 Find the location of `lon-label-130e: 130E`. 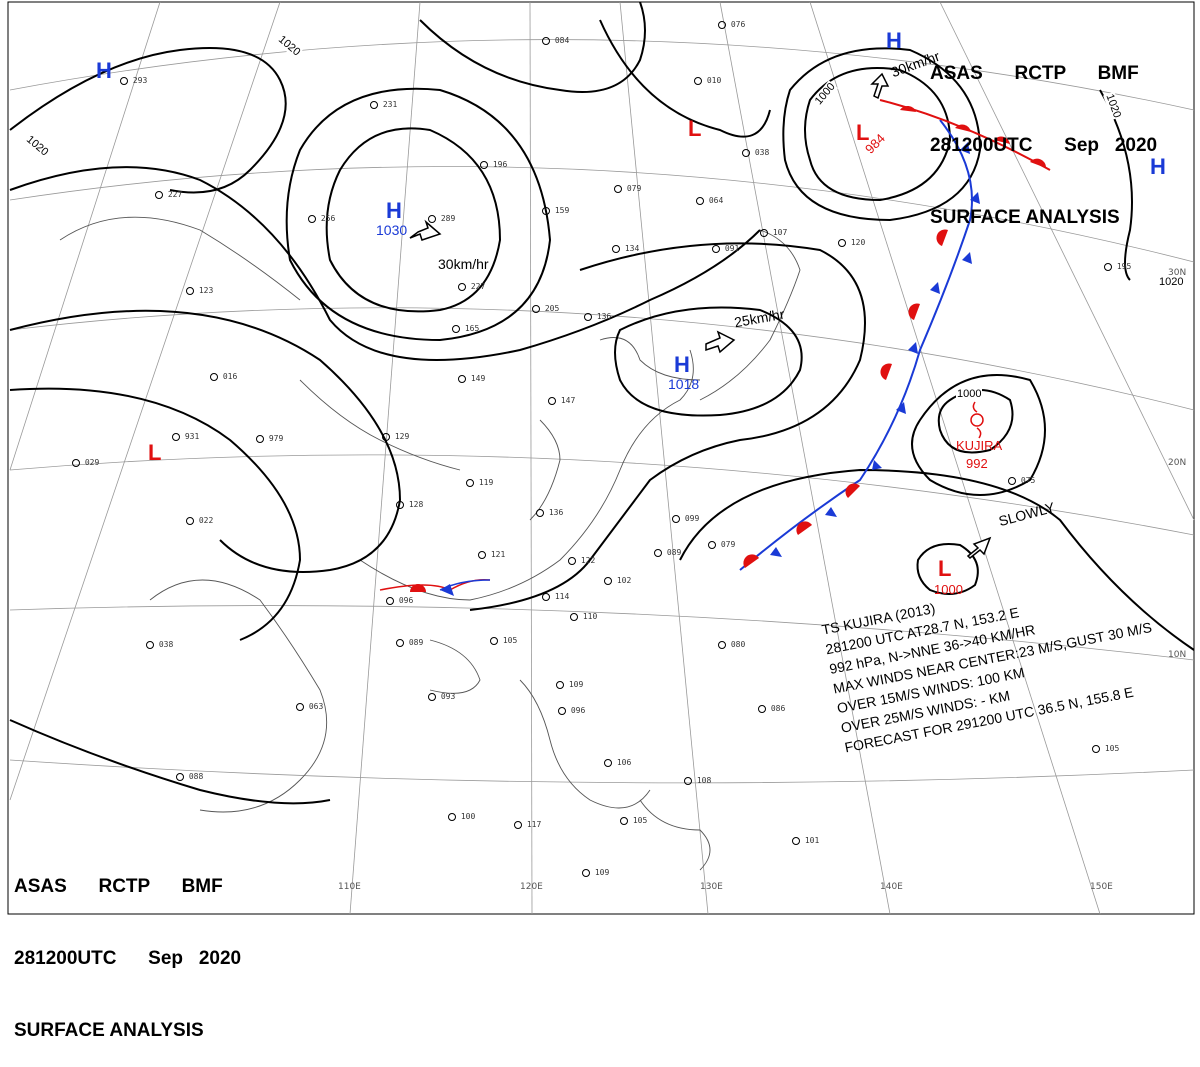

lon-label-130e: 130E is located at coordinates (711, 887).